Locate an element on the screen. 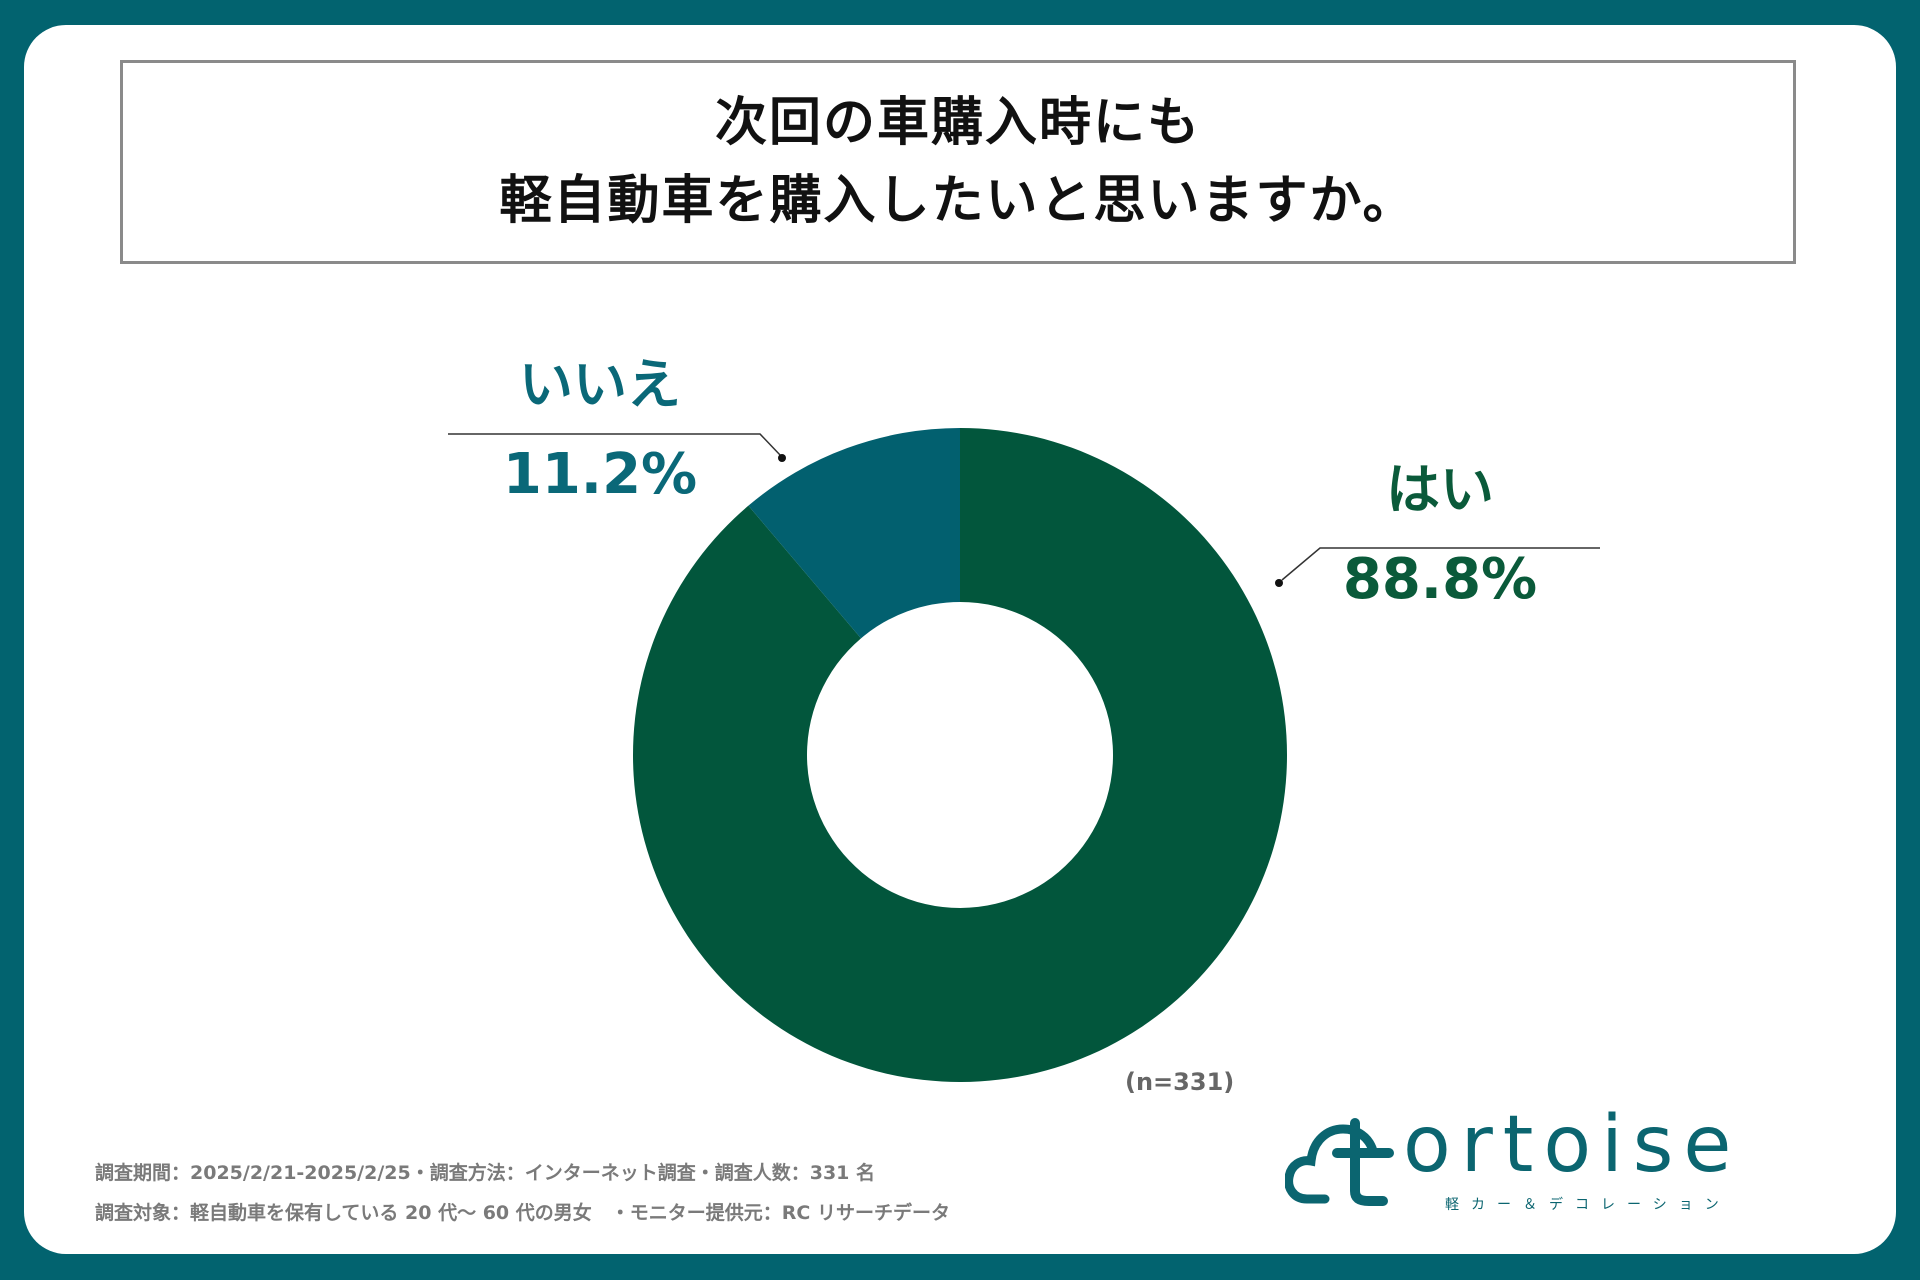 The height and width of the screenshot is (1280, 1920). logo-tagline: 軽カー＆デコレーション is located at coordinates (1588, 1205).